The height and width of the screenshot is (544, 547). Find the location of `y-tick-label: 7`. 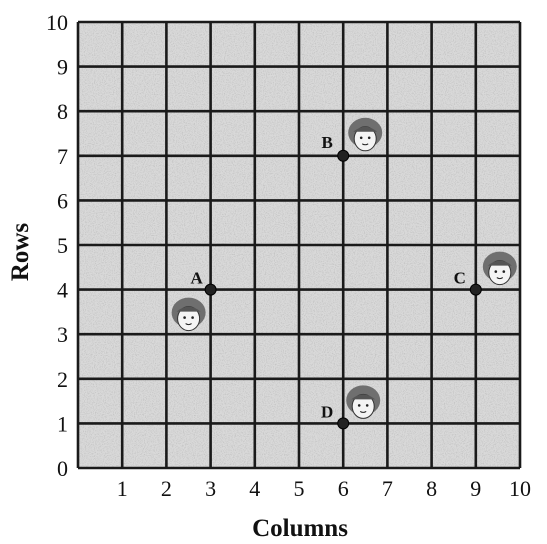

y-tick-label: 7 is located at coordinates (62, 156).